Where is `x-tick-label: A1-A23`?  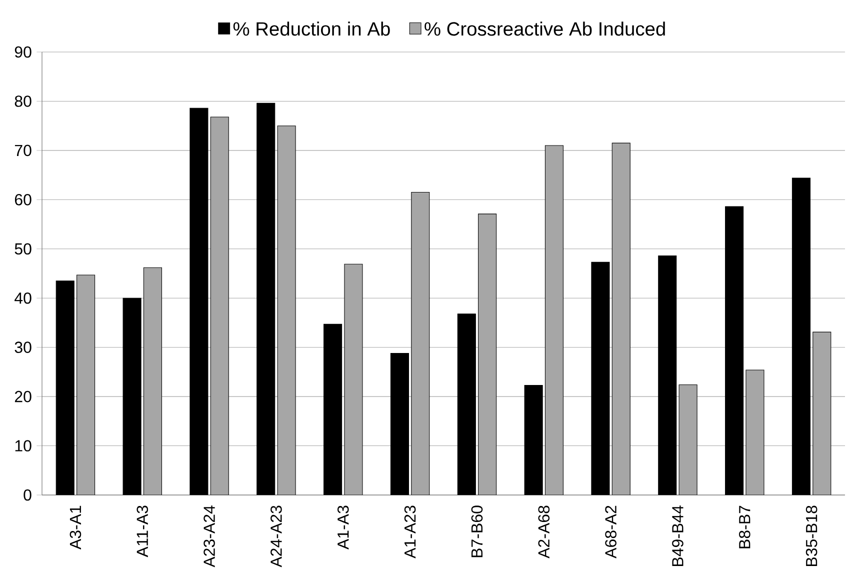 x-tick-label: A1-A23 is located at coordinates (410, 532).